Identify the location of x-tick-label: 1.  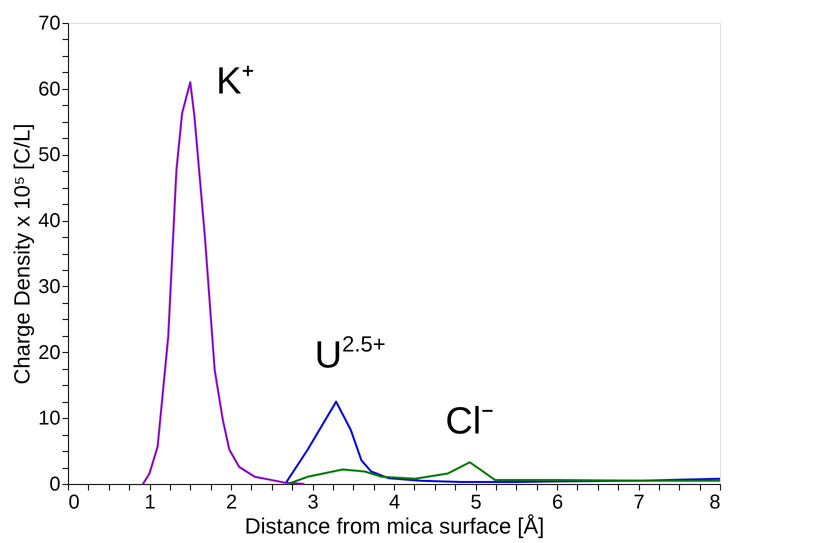
(150, 503).